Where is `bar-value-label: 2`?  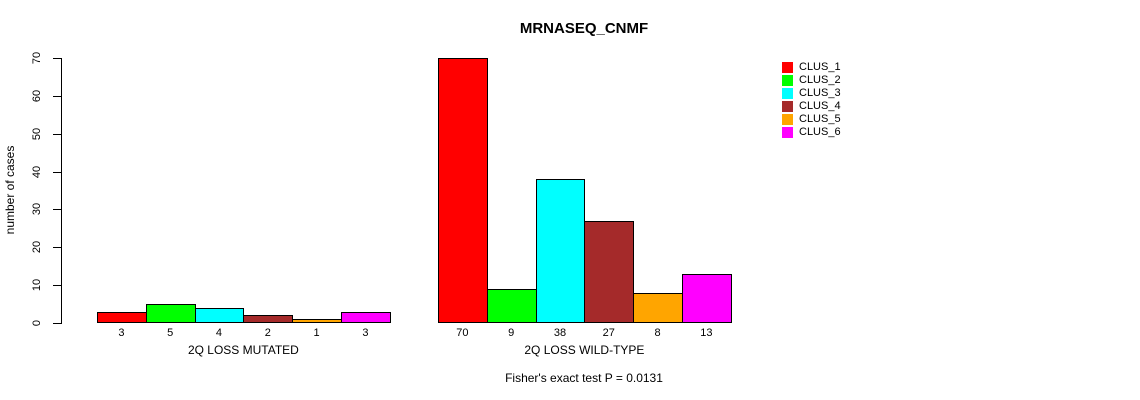 bar-value-label: 2 is located at coordinates (267, 333).